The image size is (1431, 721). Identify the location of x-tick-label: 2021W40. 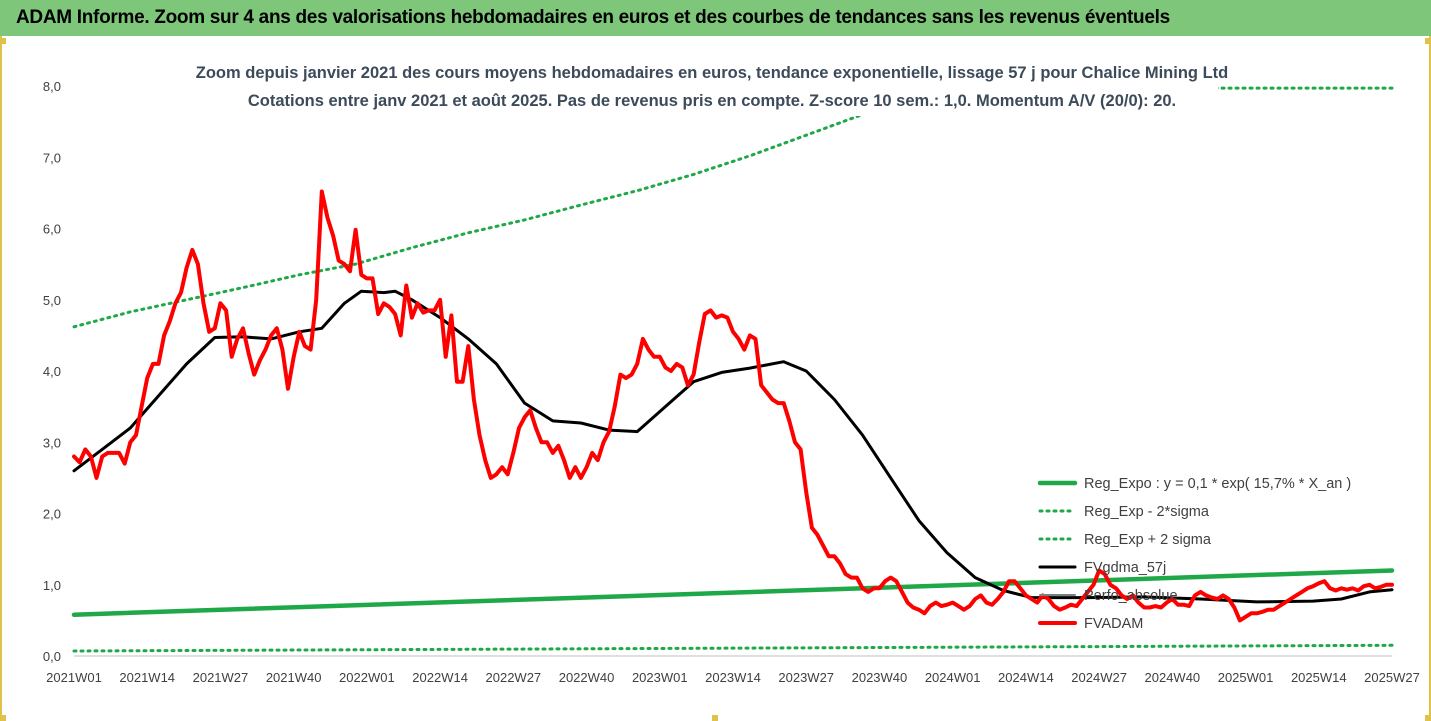
(294, 677).